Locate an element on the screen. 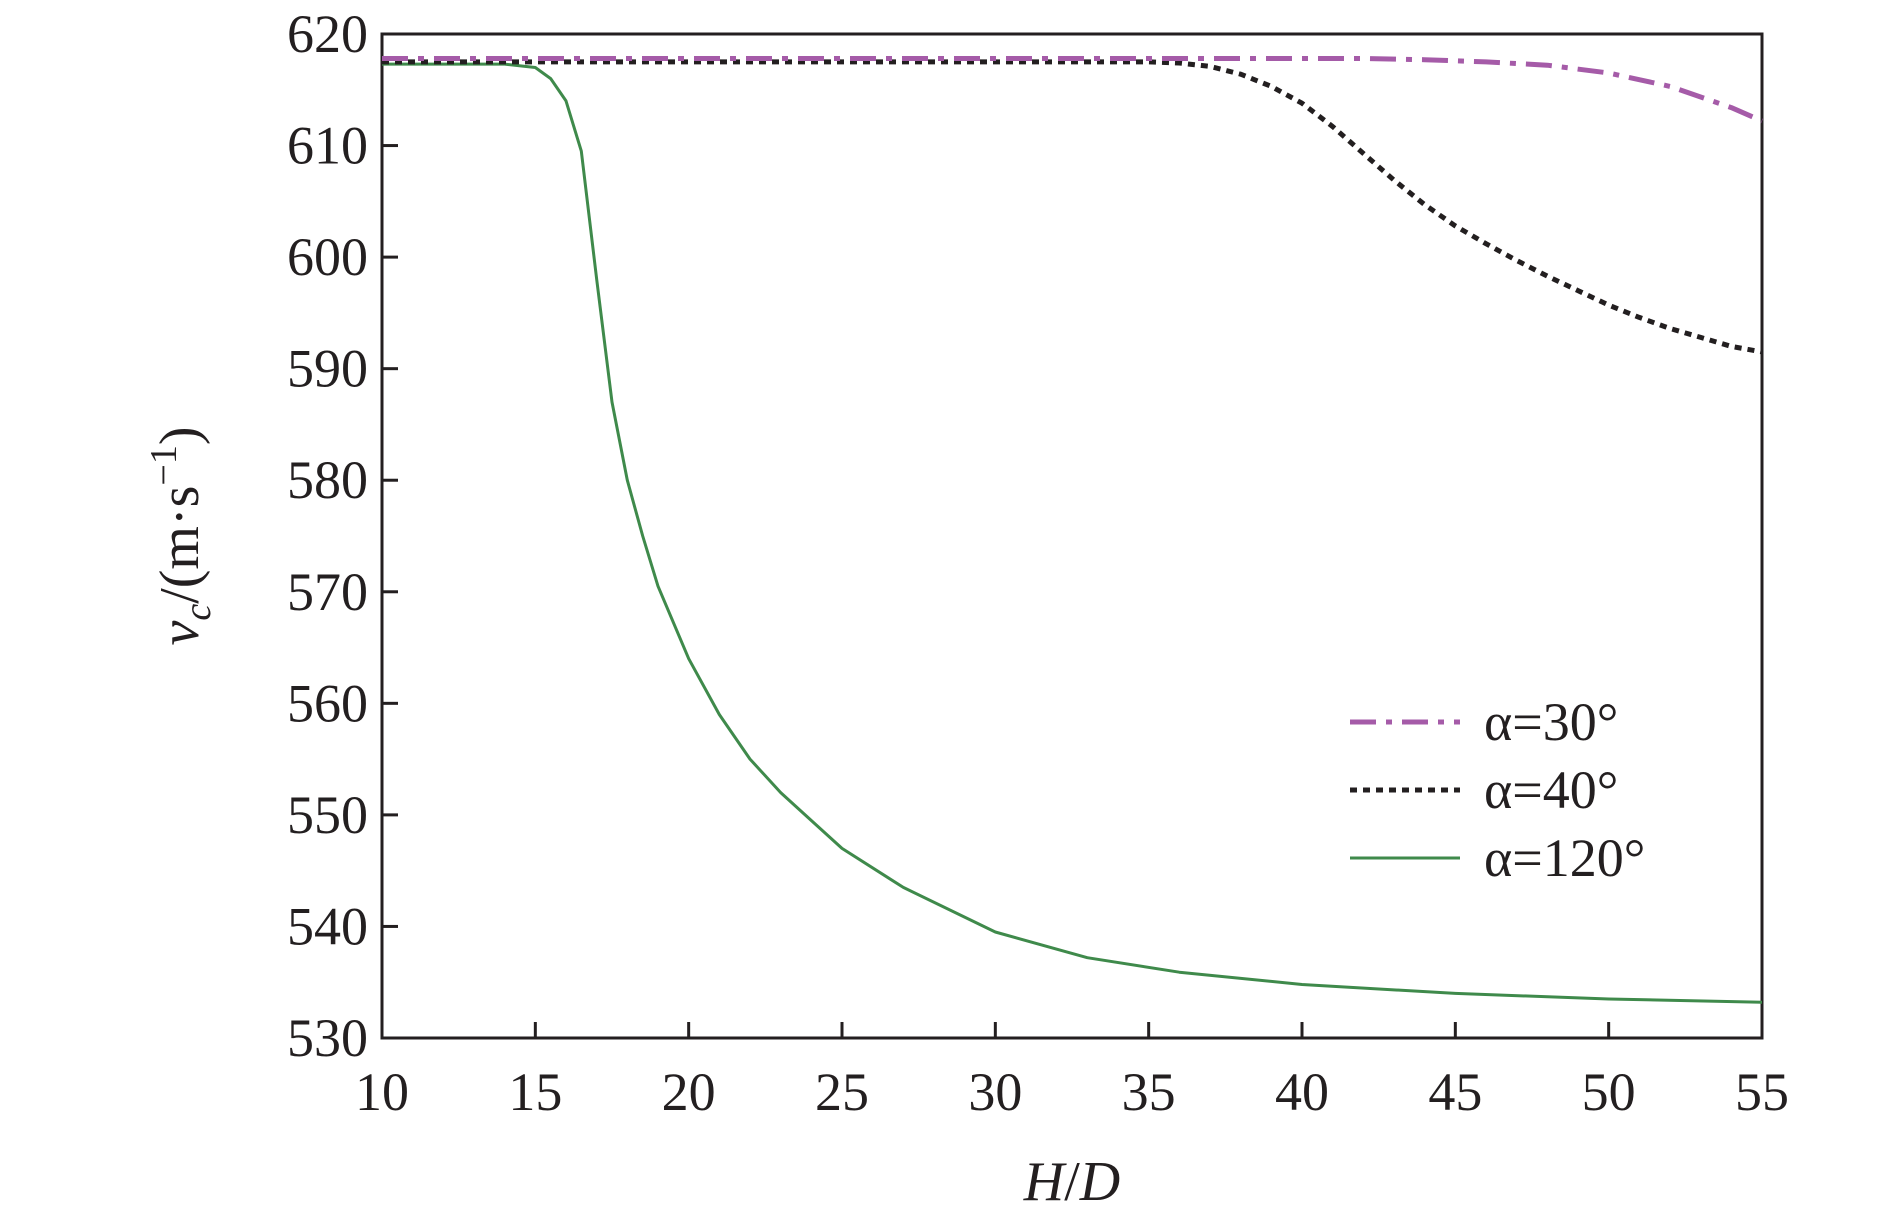 The height and width of the screenshot is (1214, 1890). x-tick-label: 45 is located at coordinates (1455, 1092).